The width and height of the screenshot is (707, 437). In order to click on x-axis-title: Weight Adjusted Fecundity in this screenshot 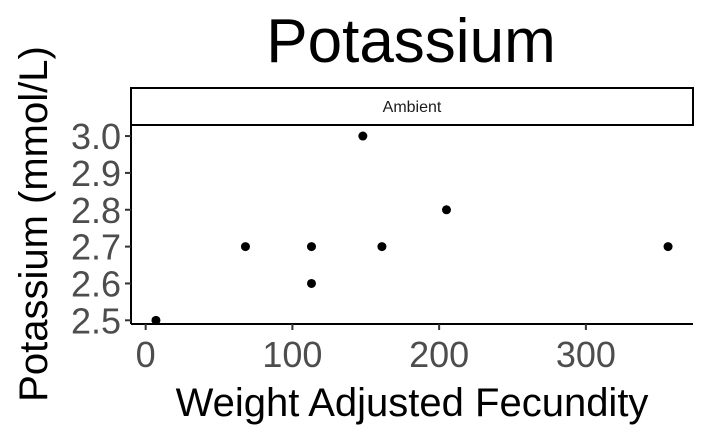, I will do `click(412, 403)`.